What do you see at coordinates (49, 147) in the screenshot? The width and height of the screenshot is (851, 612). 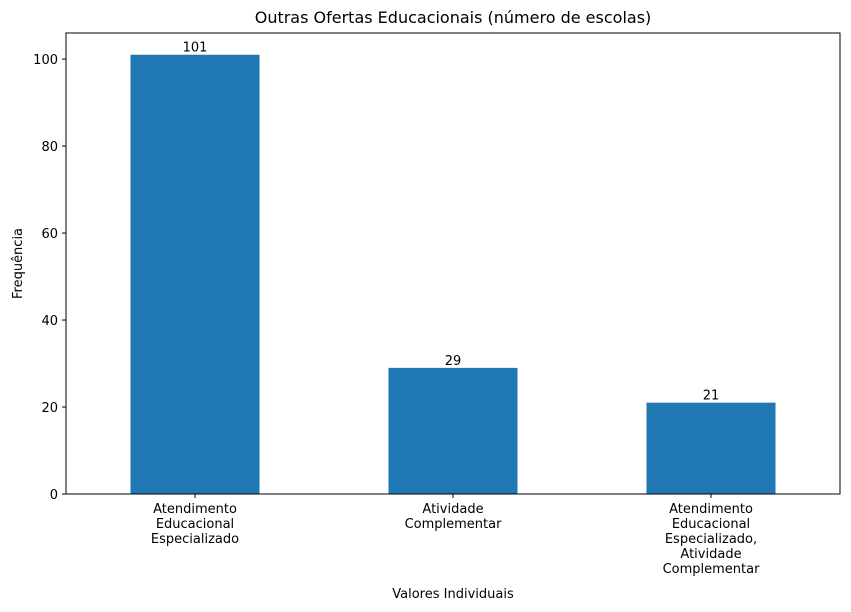 I see `y-tick-label: 80` at bounding box center [49, 147].